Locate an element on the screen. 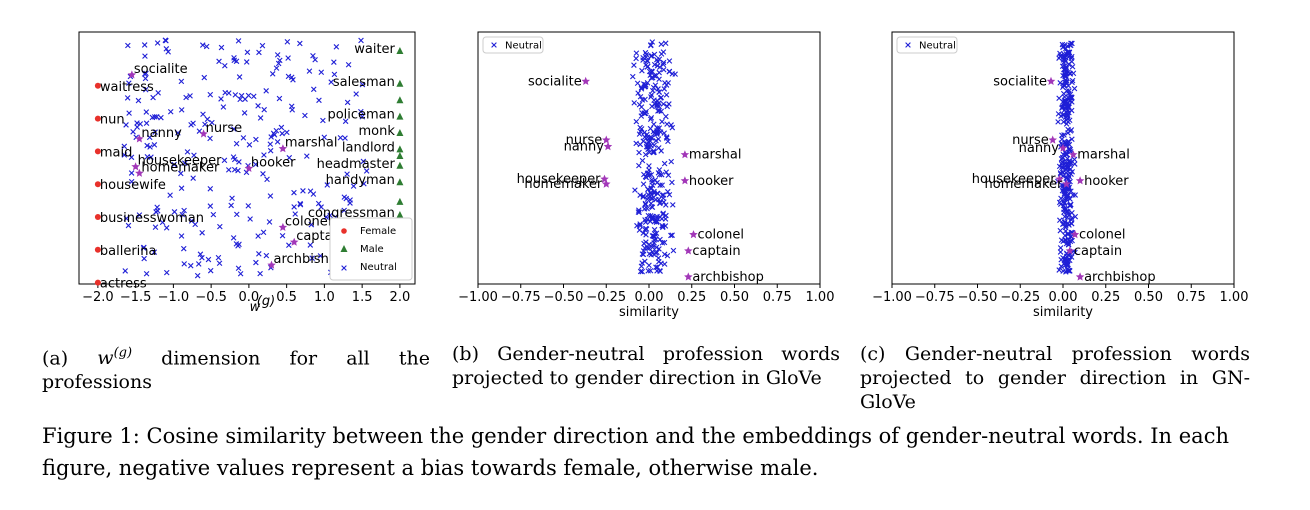 This screenshot has width=1310, height=510. male-label: congressman is located at coordinates (351, 213).